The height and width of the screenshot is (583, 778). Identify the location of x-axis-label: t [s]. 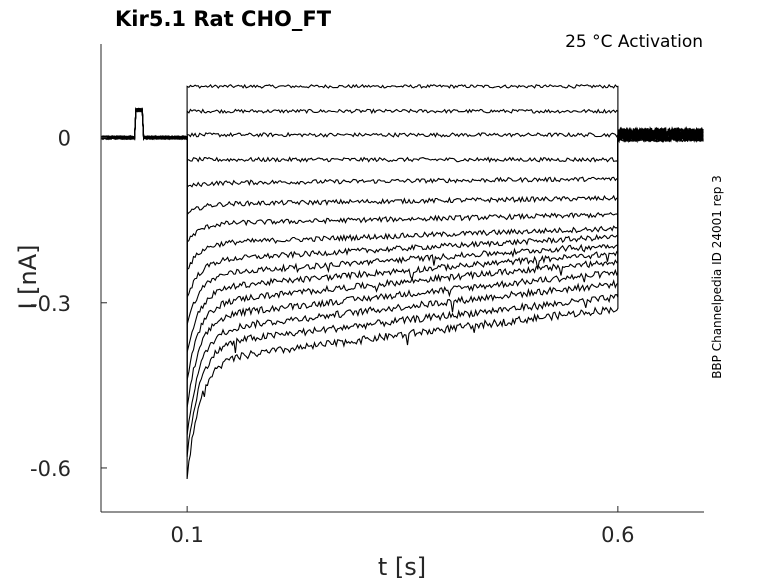
(402, 567).